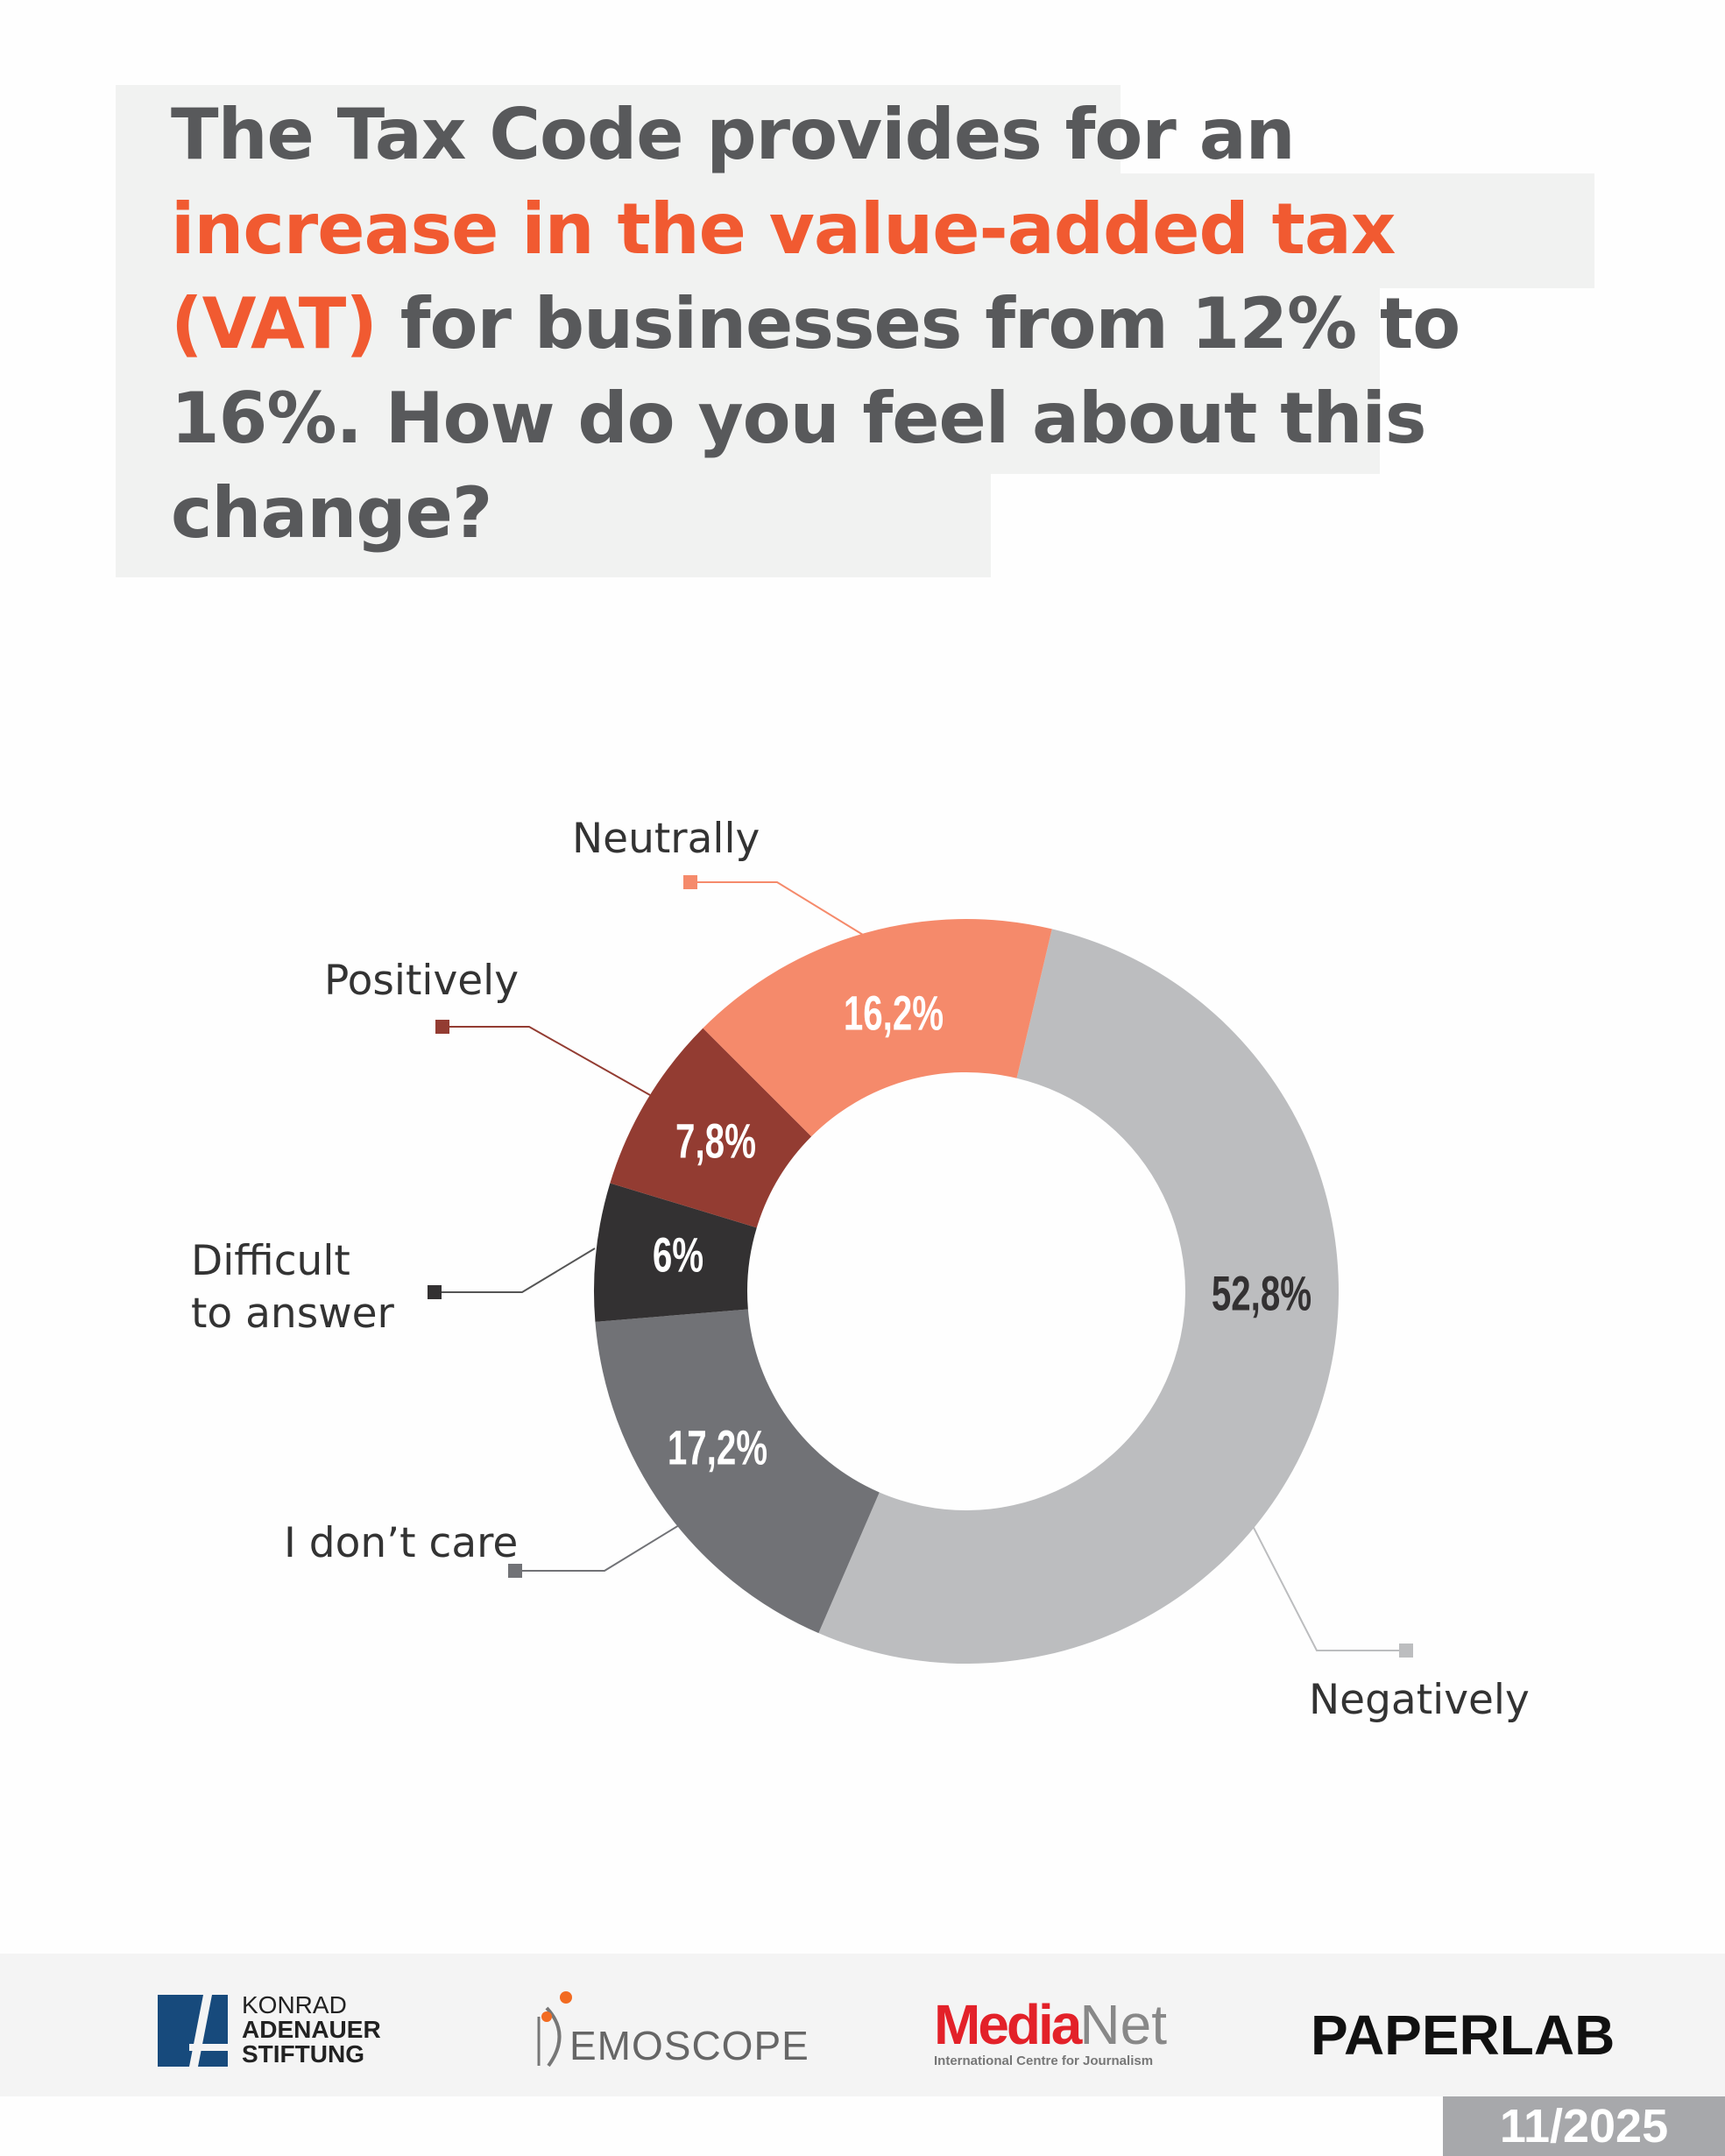 This screenshot has width=1725, height=2156. I want to click on marker-positively, so click(442, 1027).